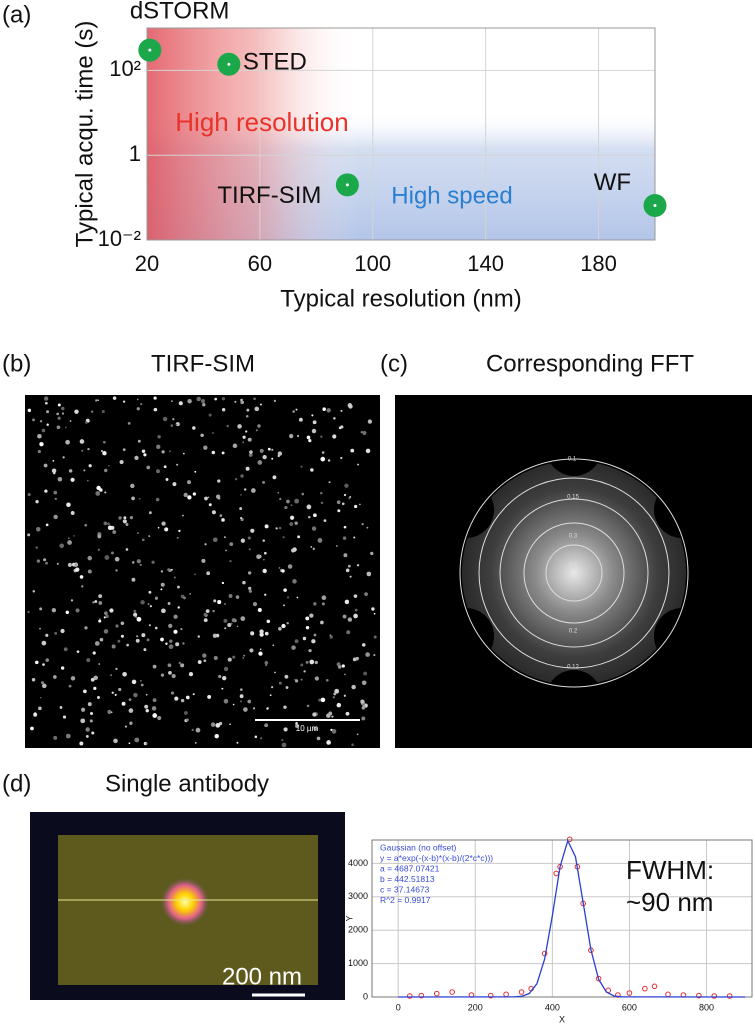  What do you see at coordinates (573, 566) in the screenshot?
I see `ring-label: 0.6` at bounding box center [573, 566].